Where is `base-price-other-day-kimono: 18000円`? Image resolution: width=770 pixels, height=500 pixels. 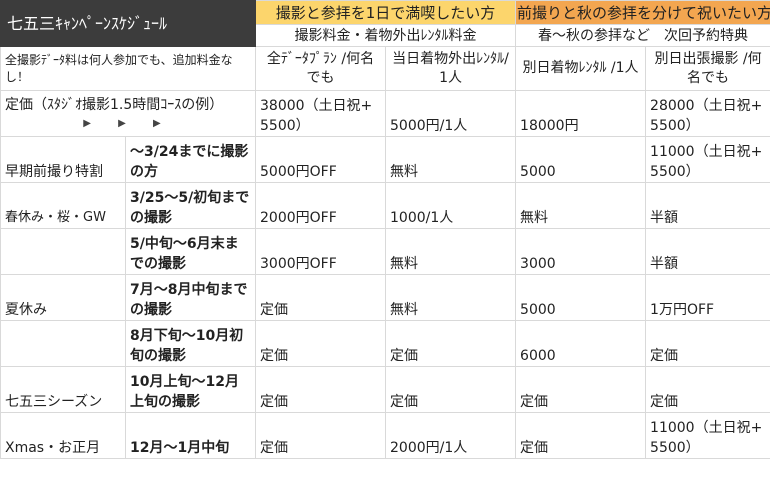
base-price-other-day-kimono: 18000円 is located at coordinates (581, 113).